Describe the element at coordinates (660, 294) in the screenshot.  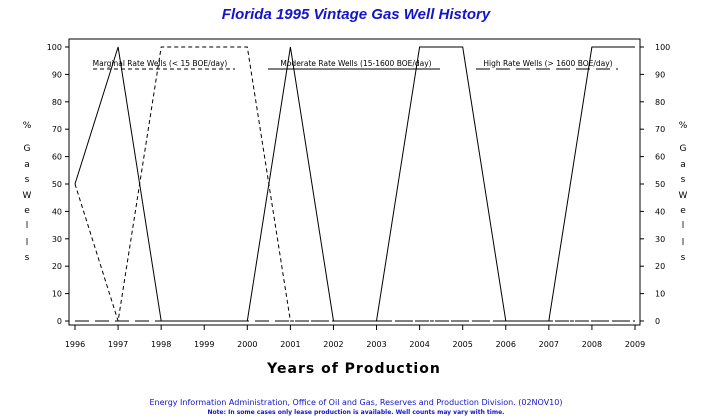
I see `y-tick-label-right: 10` at that location.